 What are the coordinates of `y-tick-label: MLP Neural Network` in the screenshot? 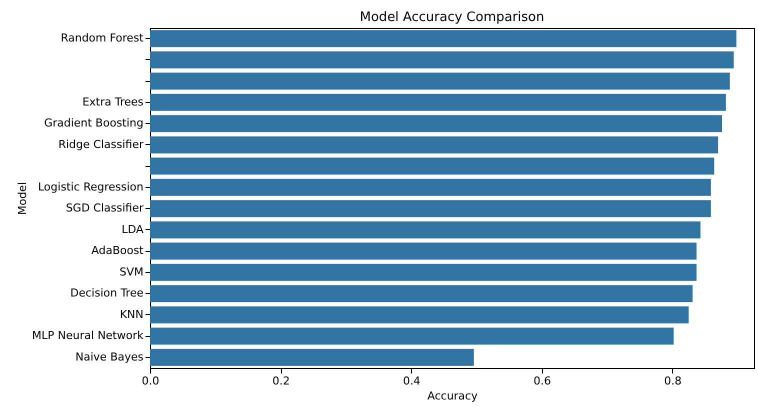 It's located at (88, 335).